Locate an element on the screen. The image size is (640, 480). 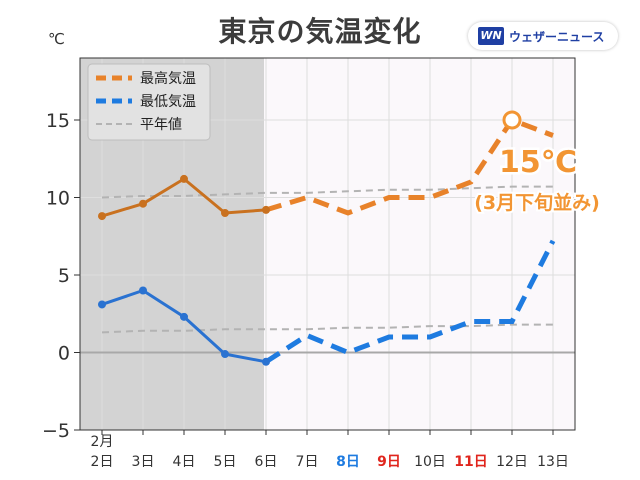
legend-max-label: 最高気温 is located at coordinates (168, 78).